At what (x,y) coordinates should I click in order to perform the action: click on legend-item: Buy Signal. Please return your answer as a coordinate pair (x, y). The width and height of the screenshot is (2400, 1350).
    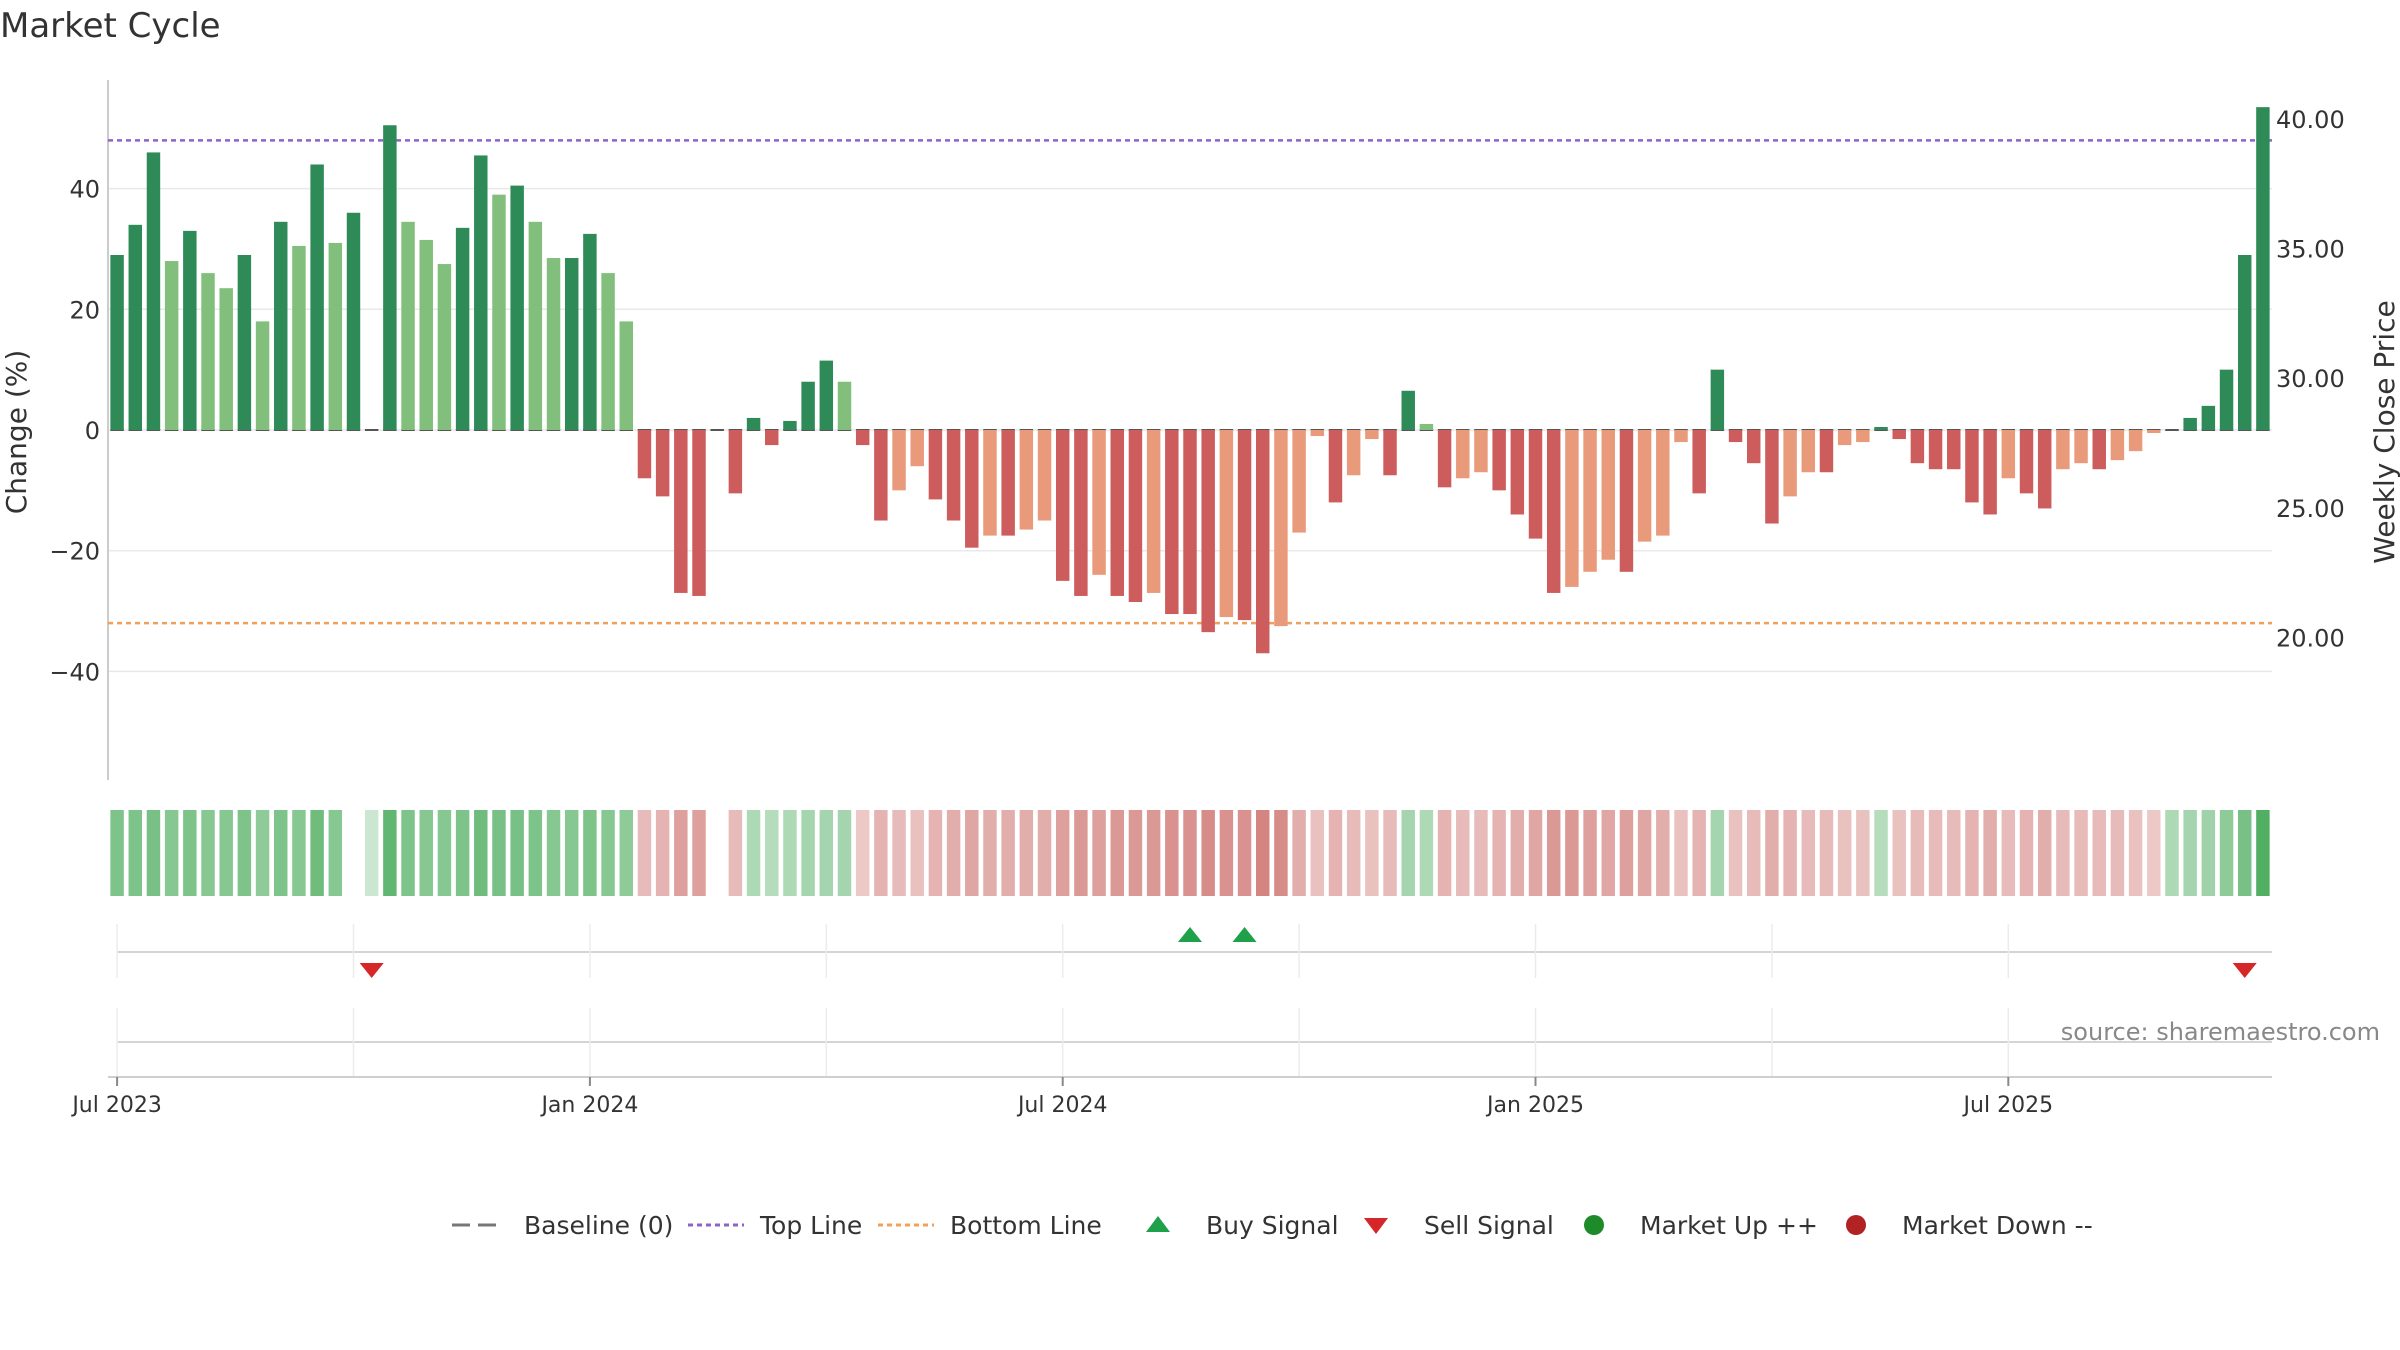
    Looking at the image, I should click on (1242, 1225).